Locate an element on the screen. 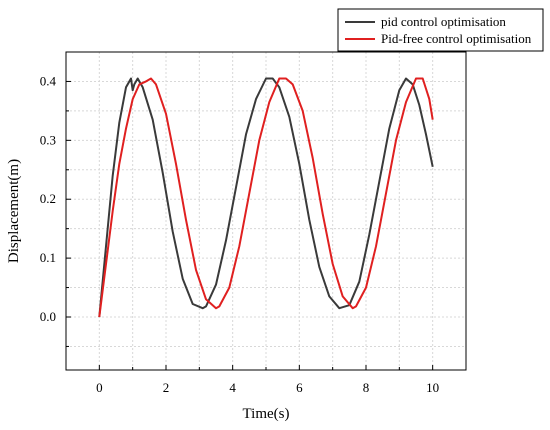  legend-label-pid: pid control optimisation is located at coordinates (443, 21).